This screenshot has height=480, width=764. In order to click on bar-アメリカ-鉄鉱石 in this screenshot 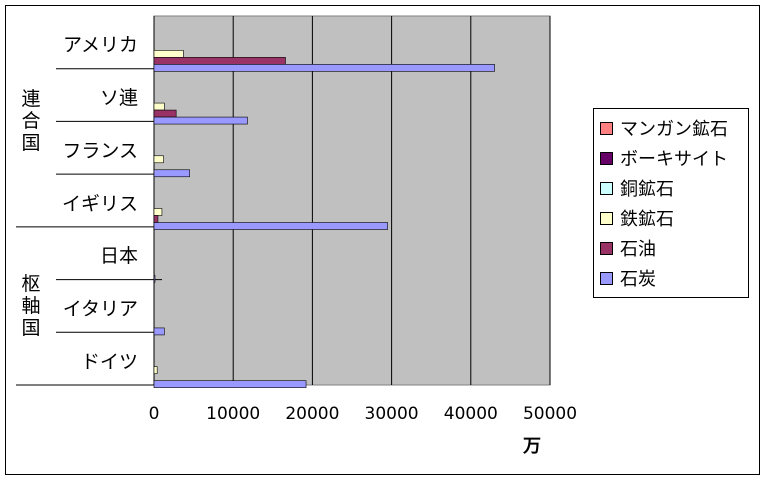, I will do `click(168, 54)`.